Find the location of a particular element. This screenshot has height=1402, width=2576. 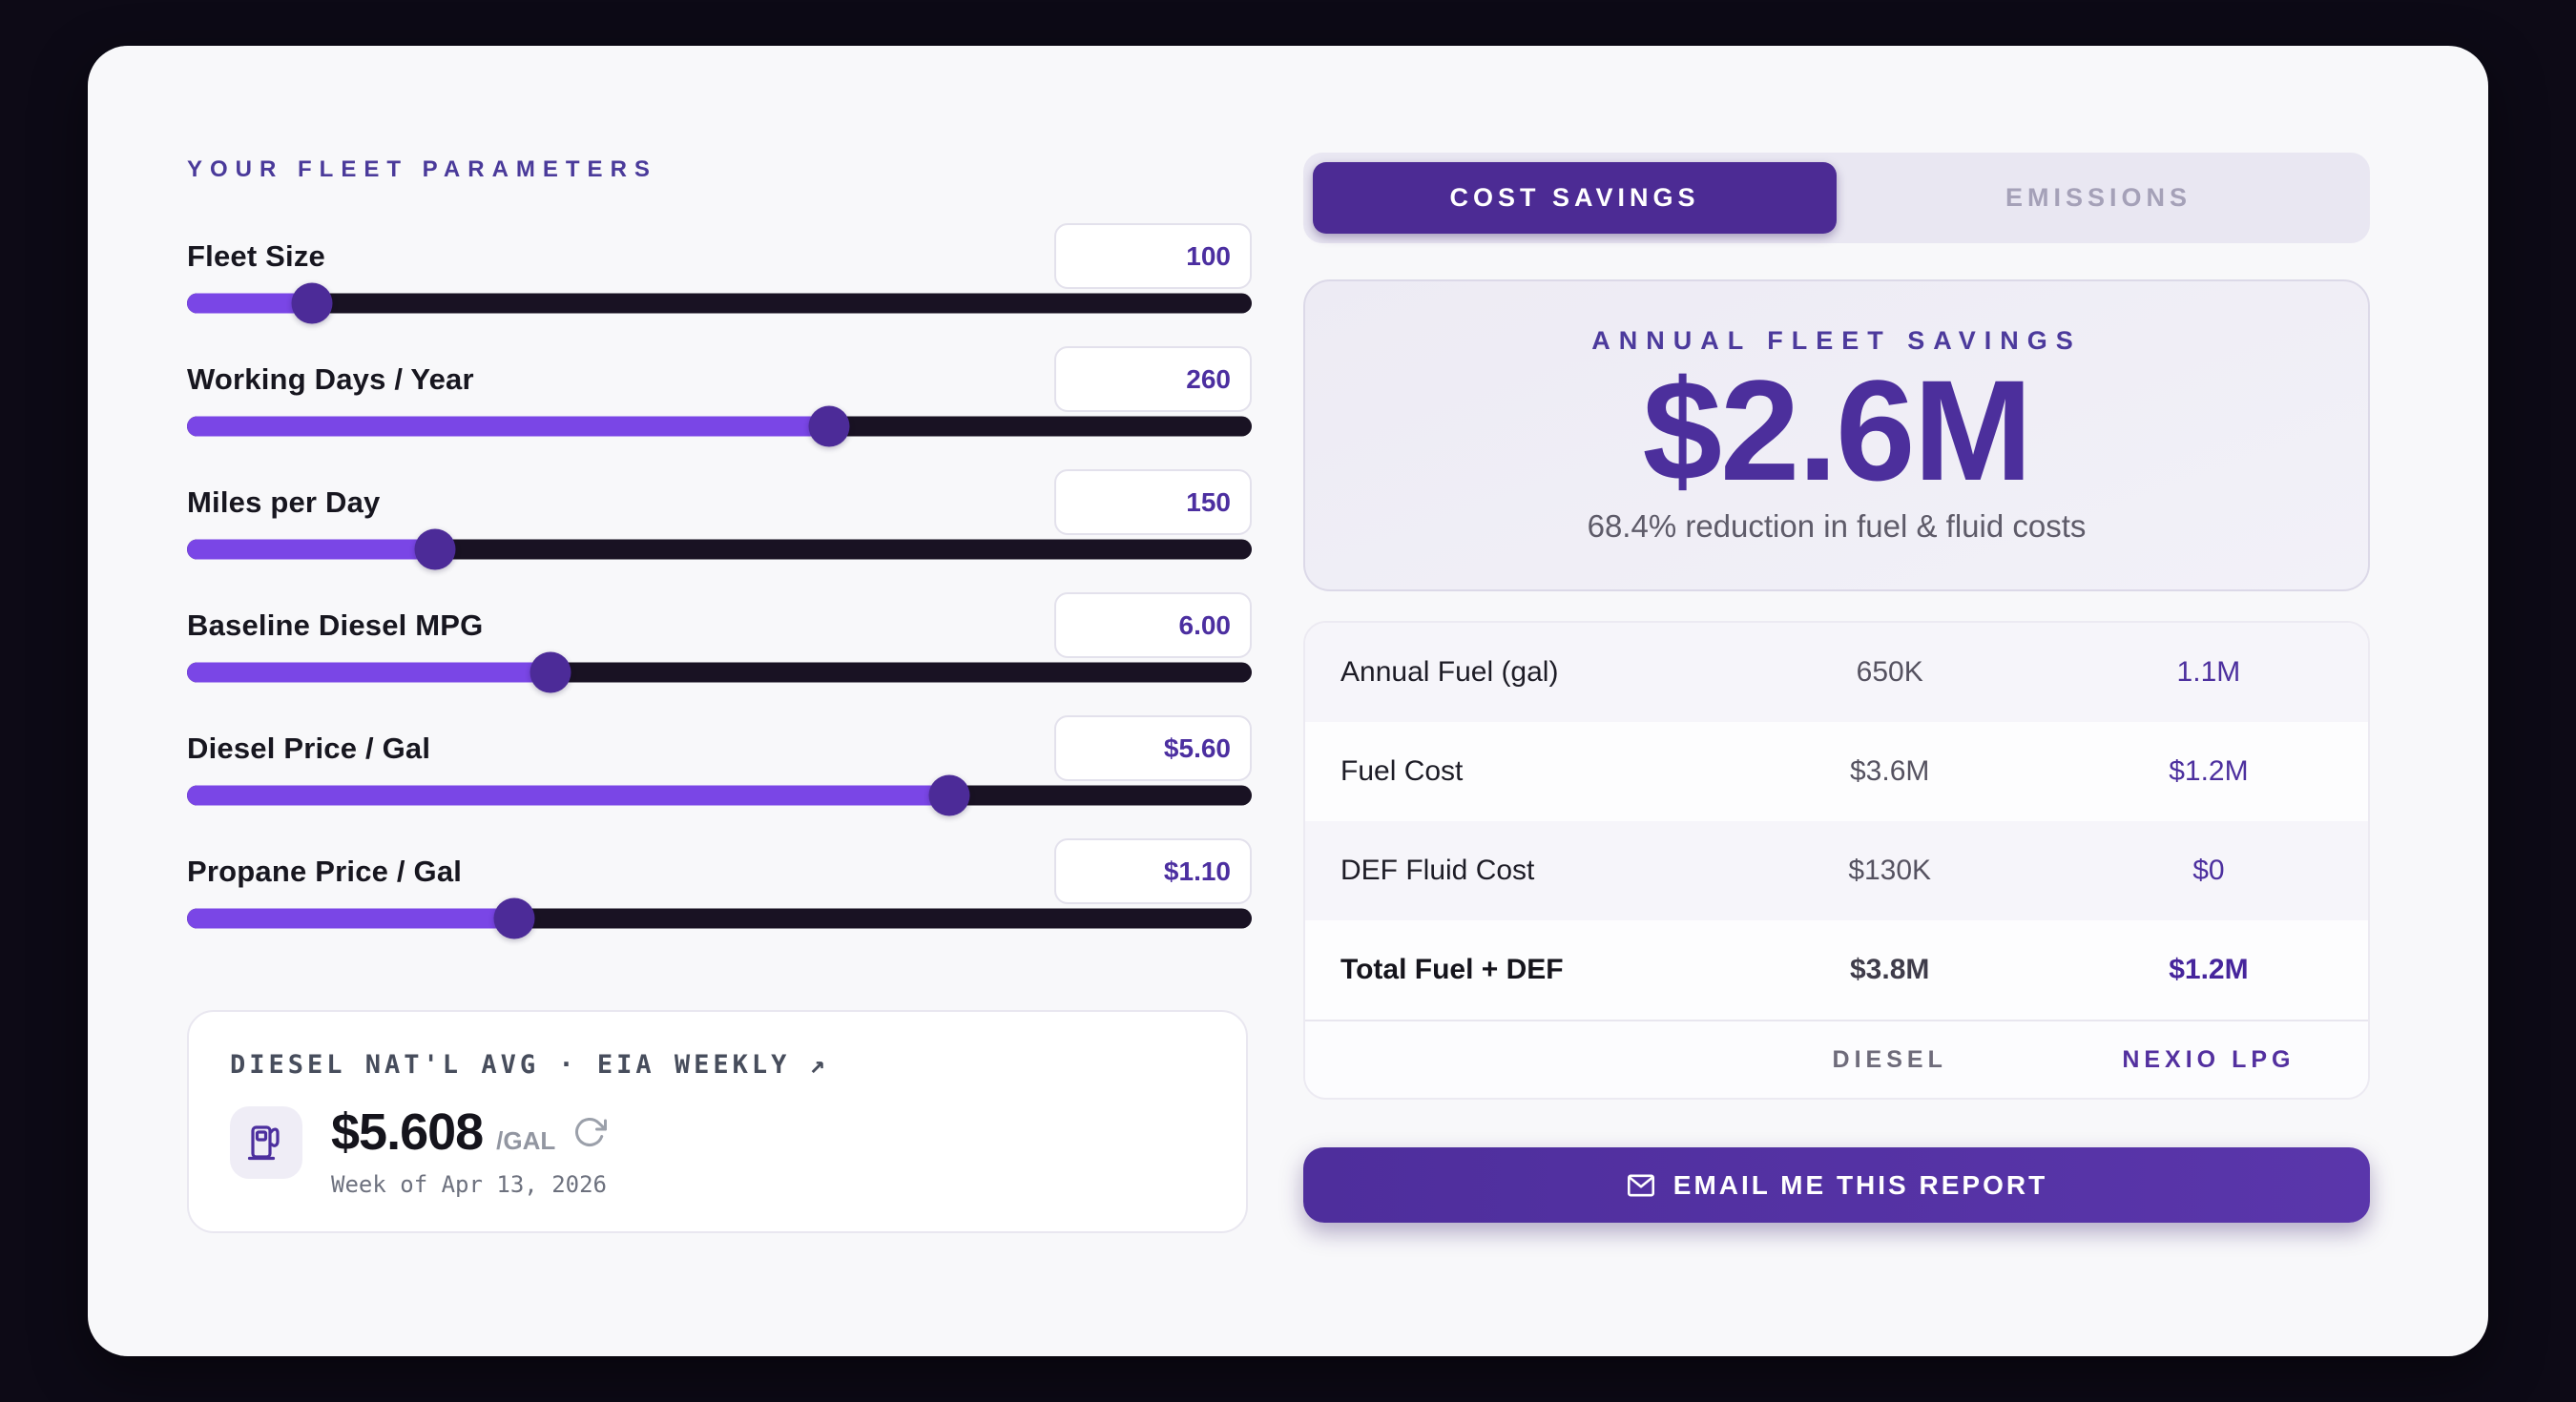

footer-nexio-label: NEXIO LPG is located at coordinates (2209, 1059).